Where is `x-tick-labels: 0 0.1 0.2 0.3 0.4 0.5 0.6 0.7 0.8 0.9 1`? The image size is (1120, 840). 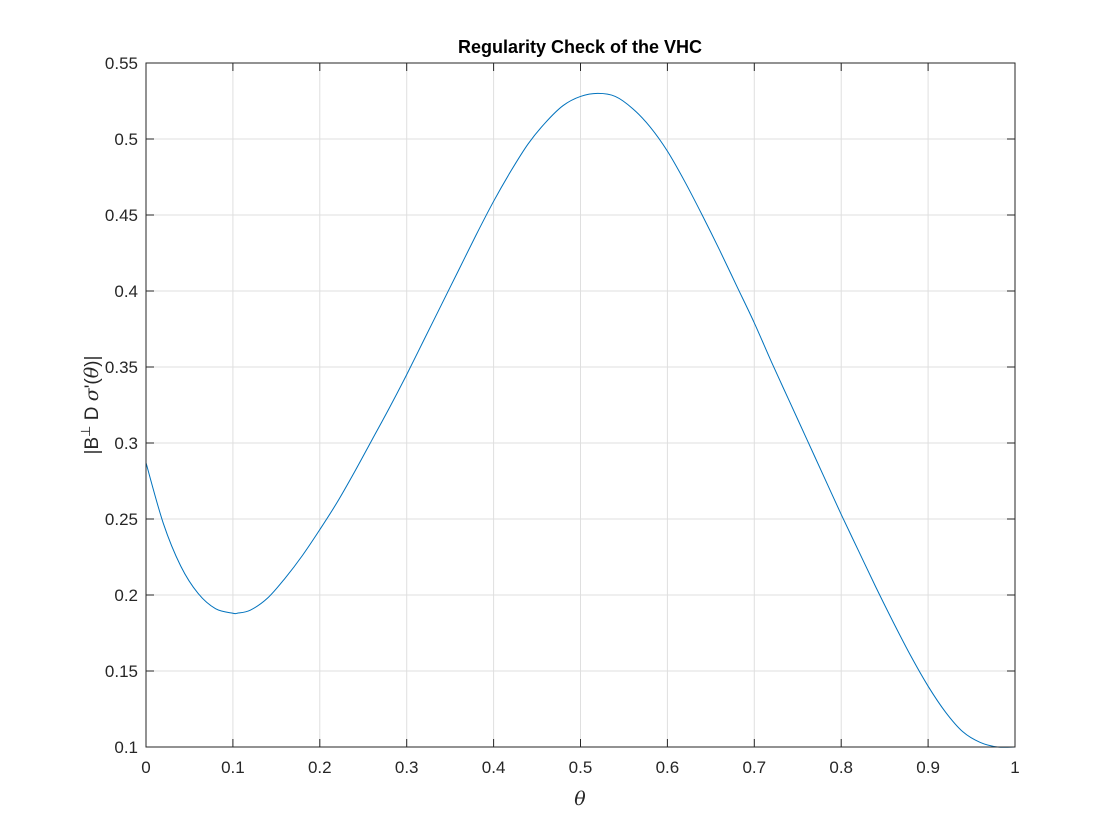 x-tick-labels: 0 0.1 0.2 0.3 0.4 0.5 0.6 0.7 0.8 0.9 1 is located at coordinates (580, 767).